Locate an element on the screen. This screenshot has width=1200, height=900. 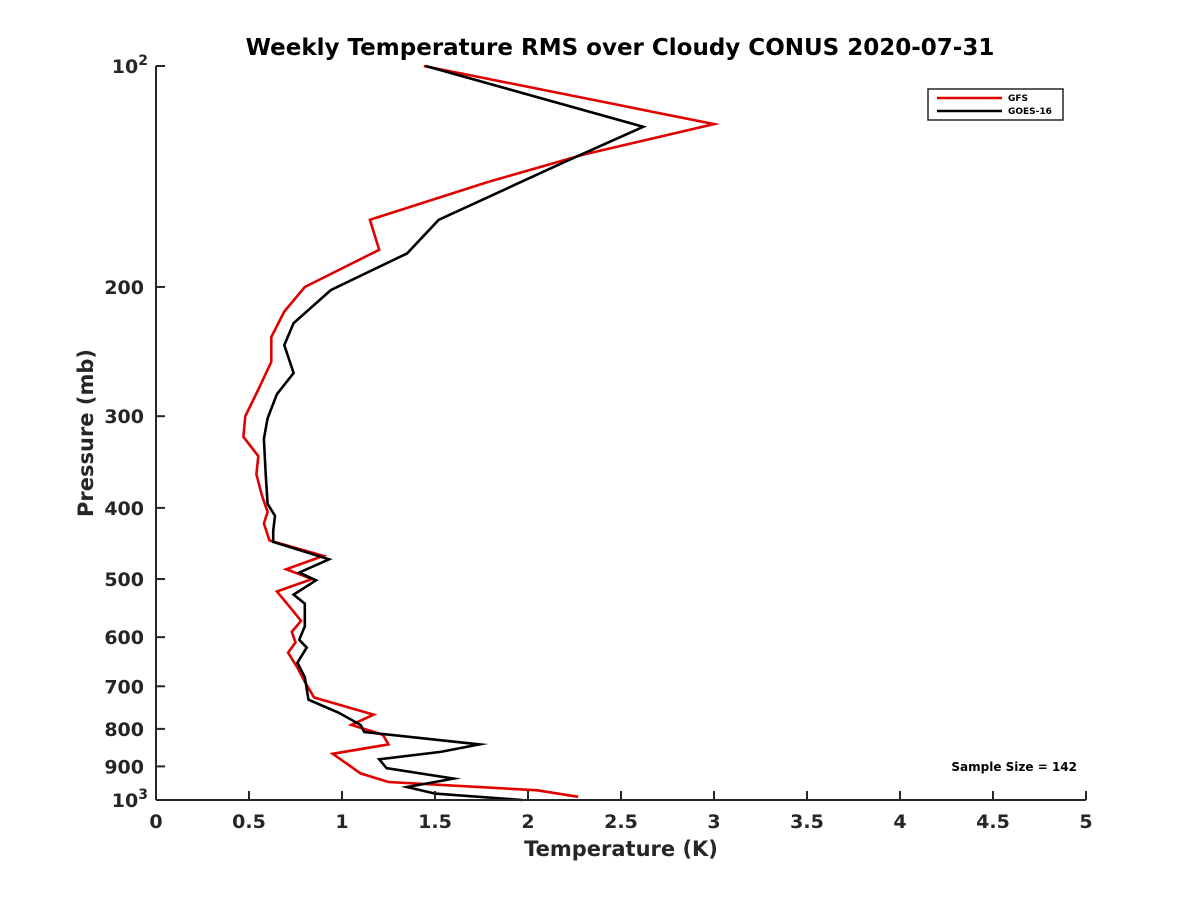
x-tick-label: 5 is located at coordinates (1085, 822).